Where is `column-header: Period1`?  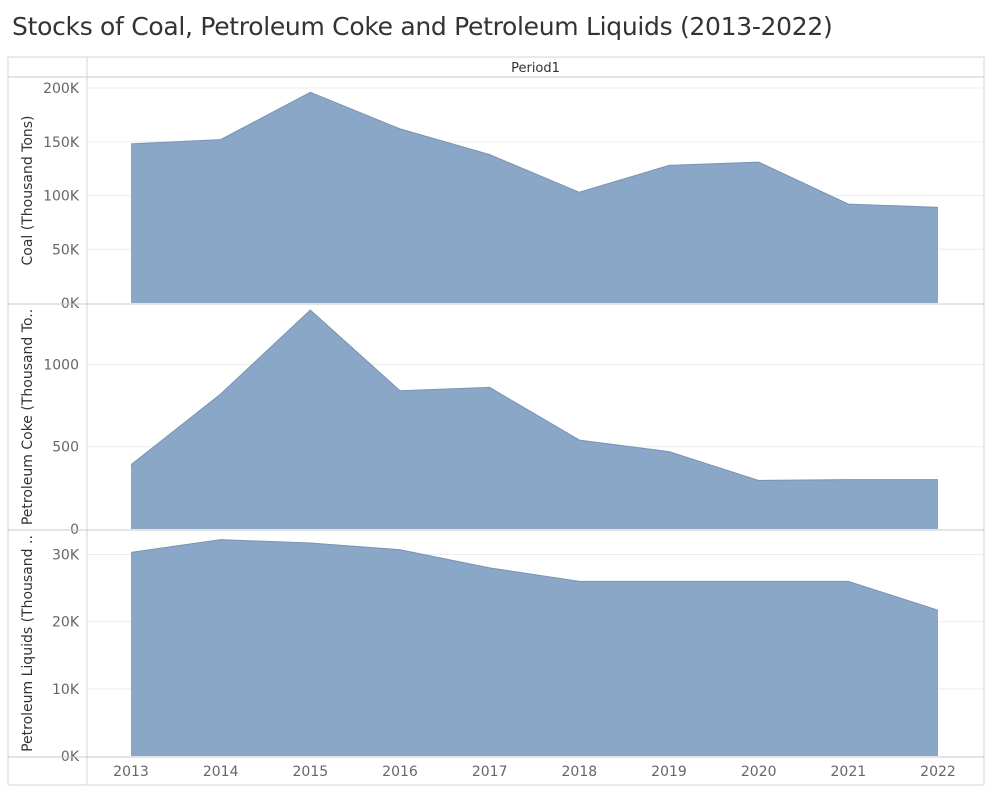
column-header: Period1 is located at coordinates (535, 68).